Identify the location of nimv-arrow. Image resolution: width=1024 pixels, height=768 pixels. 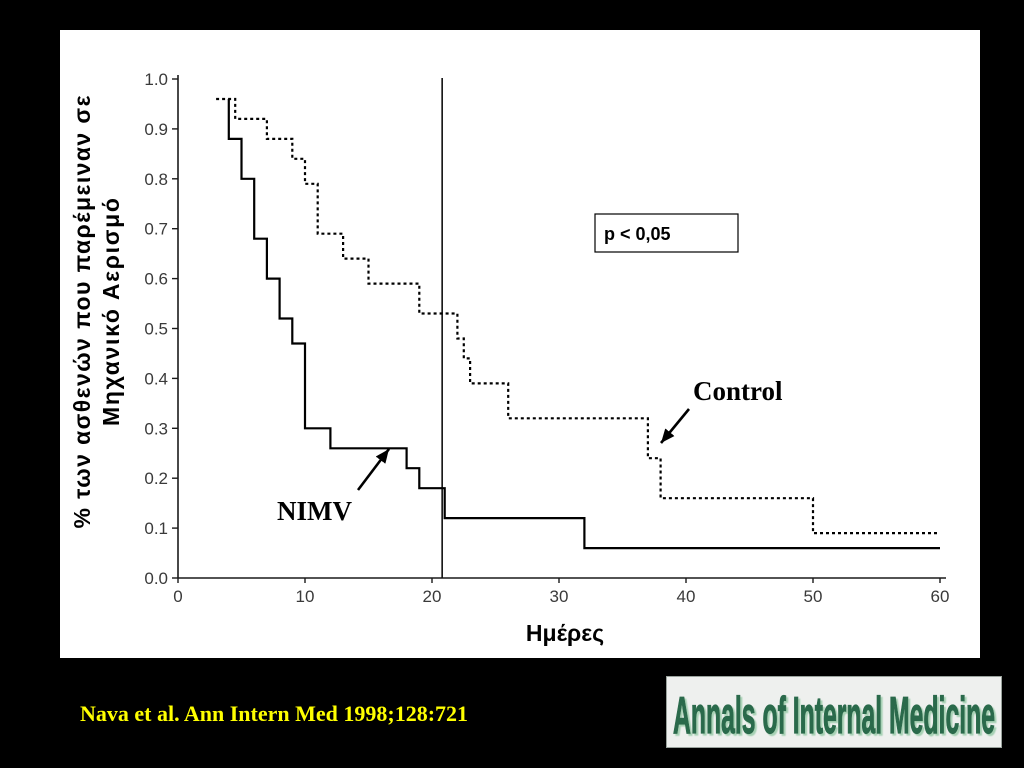
(373, 469).